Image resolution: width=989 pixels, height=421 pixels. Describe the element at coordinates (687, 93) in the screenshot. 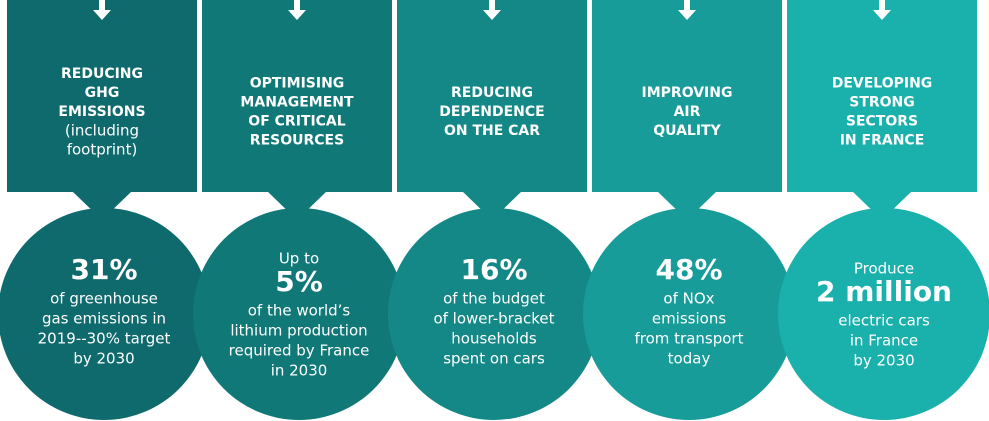

I see `header-title: IMPROVING` at that location.